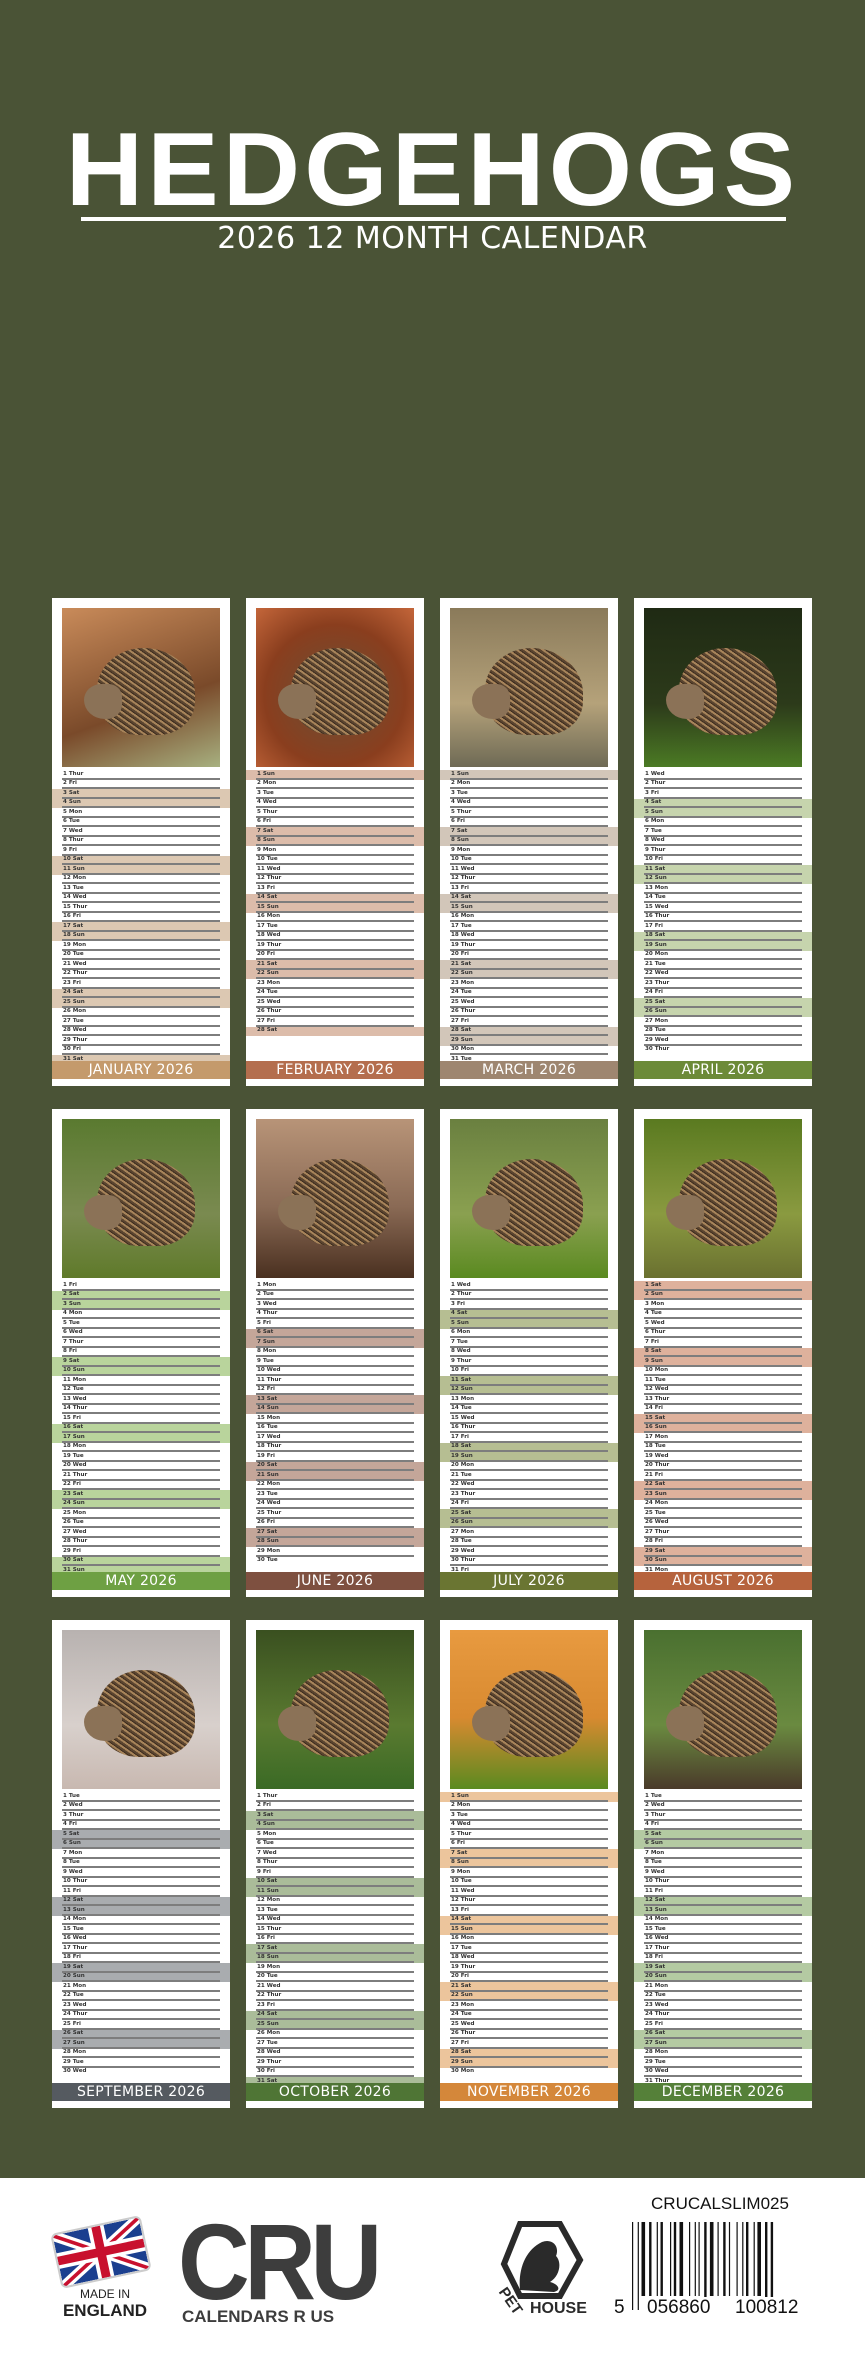  What do you see at coordinates (529, 1198) in the screenshot?
I see `hedgehog-photo` at bounding box center [529, 1198].